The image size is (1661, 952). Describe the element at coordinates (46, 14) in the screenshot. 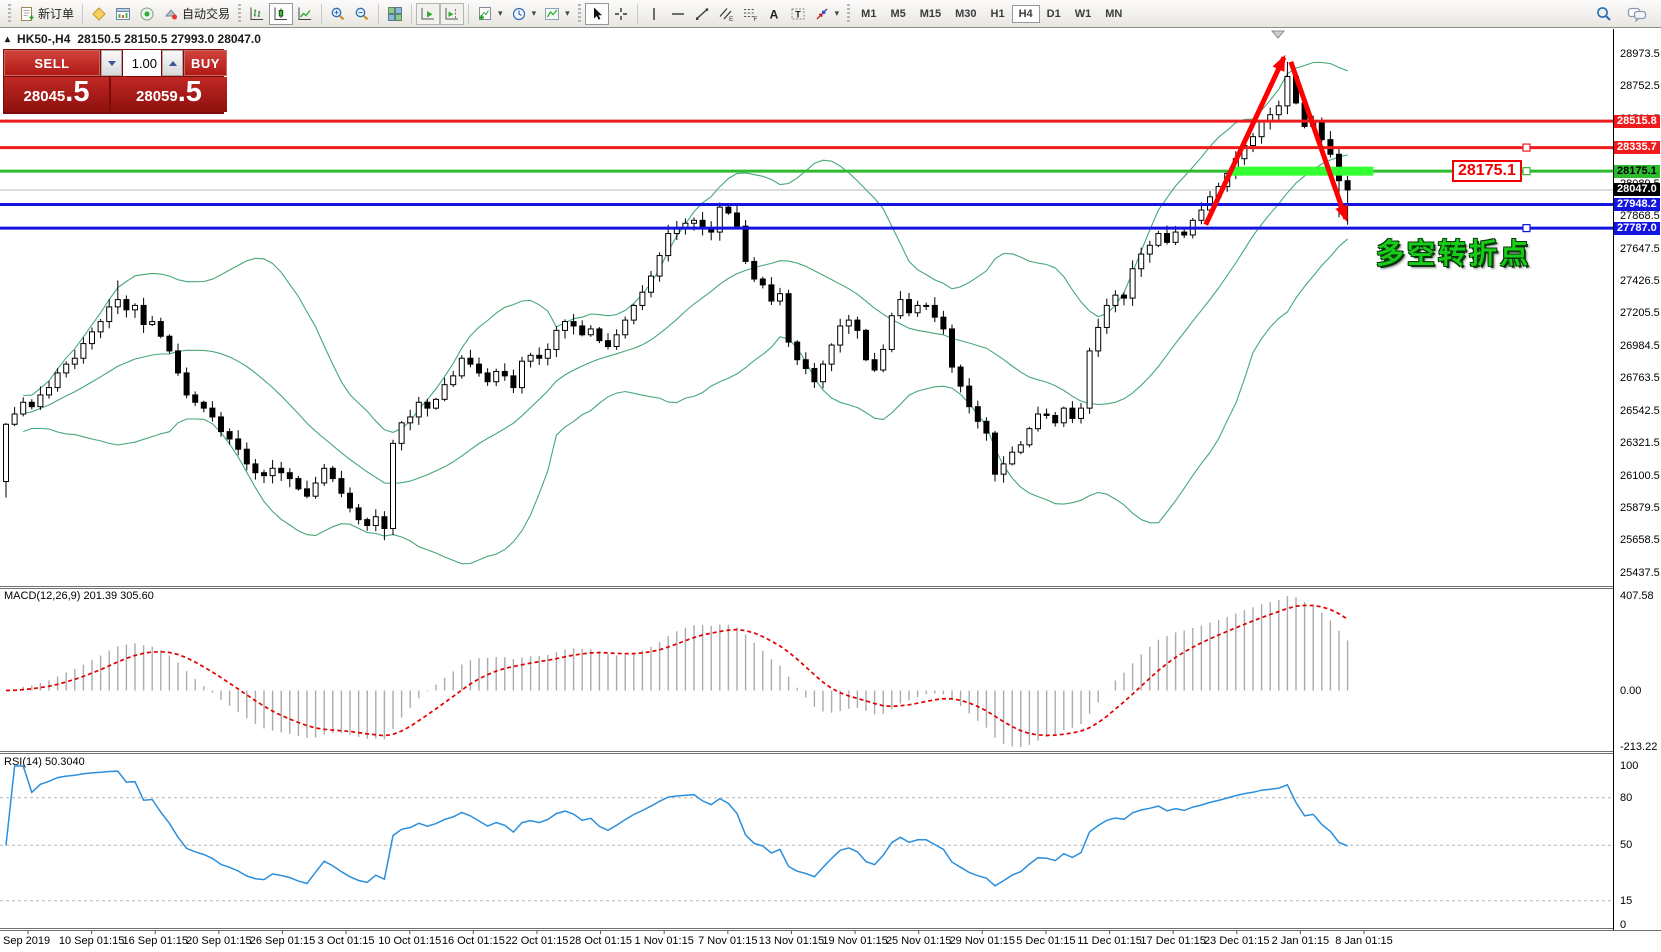

I see `new-order-button: 新订单` at that location.